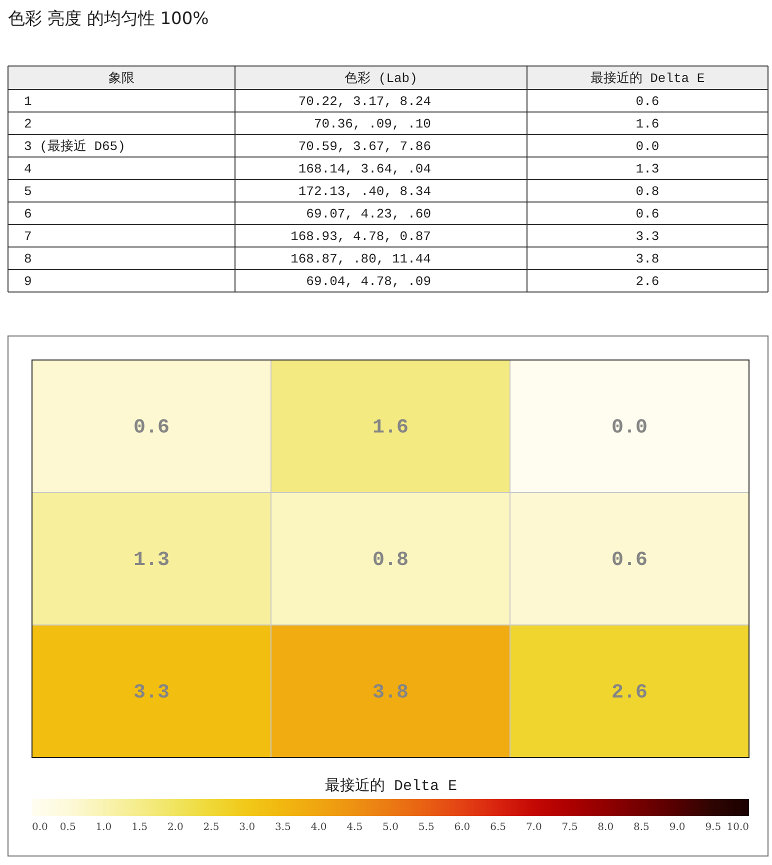  What do you see at coordinates (361, 258) in the screenshot?
I see `text: 168.87, .80, 11.44` at bounding box center [361, 258].